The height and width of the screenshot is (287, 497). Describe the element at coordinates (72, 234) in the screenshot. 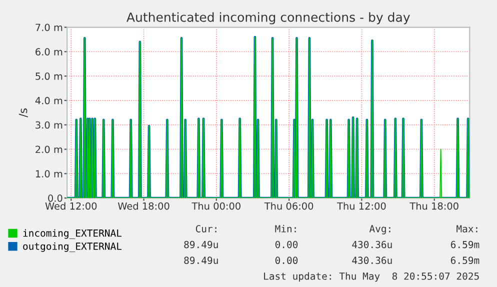

I see `legend-label: incoming_EXTERNAL` at that location.